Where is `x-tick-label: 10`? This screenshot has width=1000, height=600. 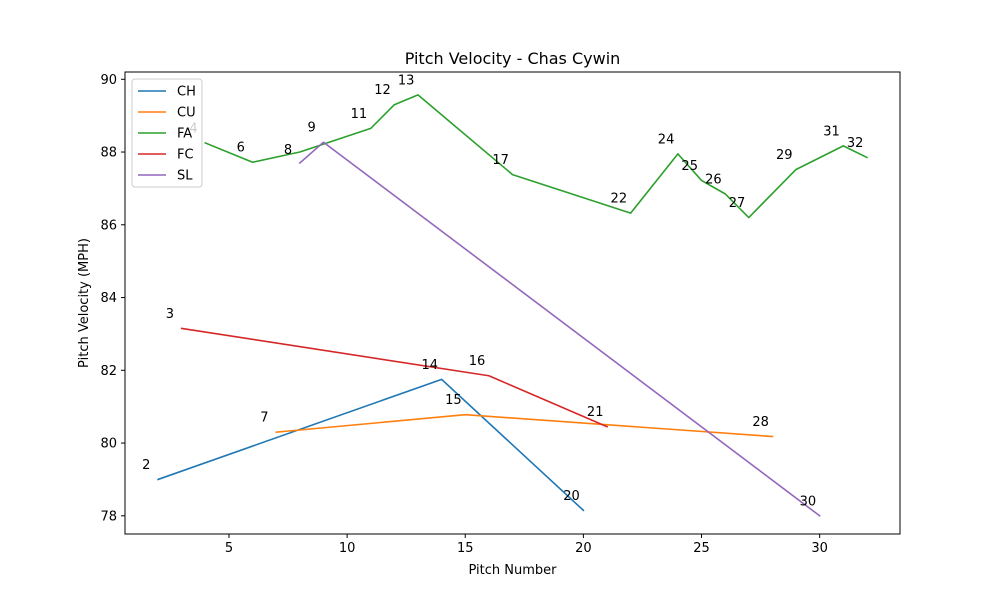
x-tick-label: 10 is located at coordinates (347, 548).